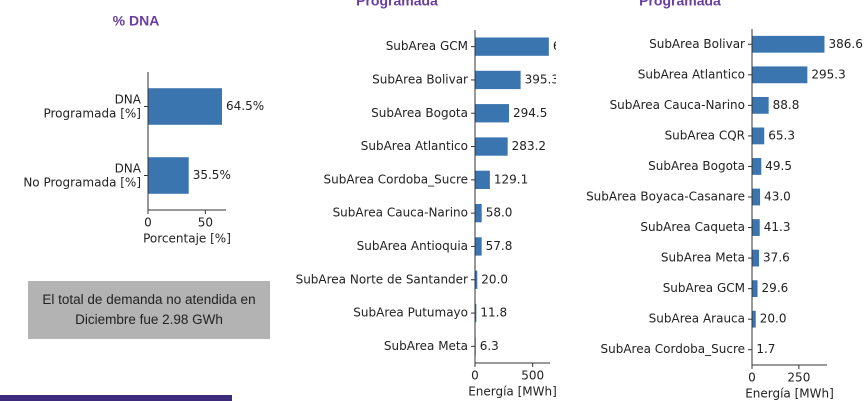 The width and height of the screenshot is (866, 401). Describe the element at coordinates (511, 179) in the screenshot. I see `value-label: 129.1` at that location.